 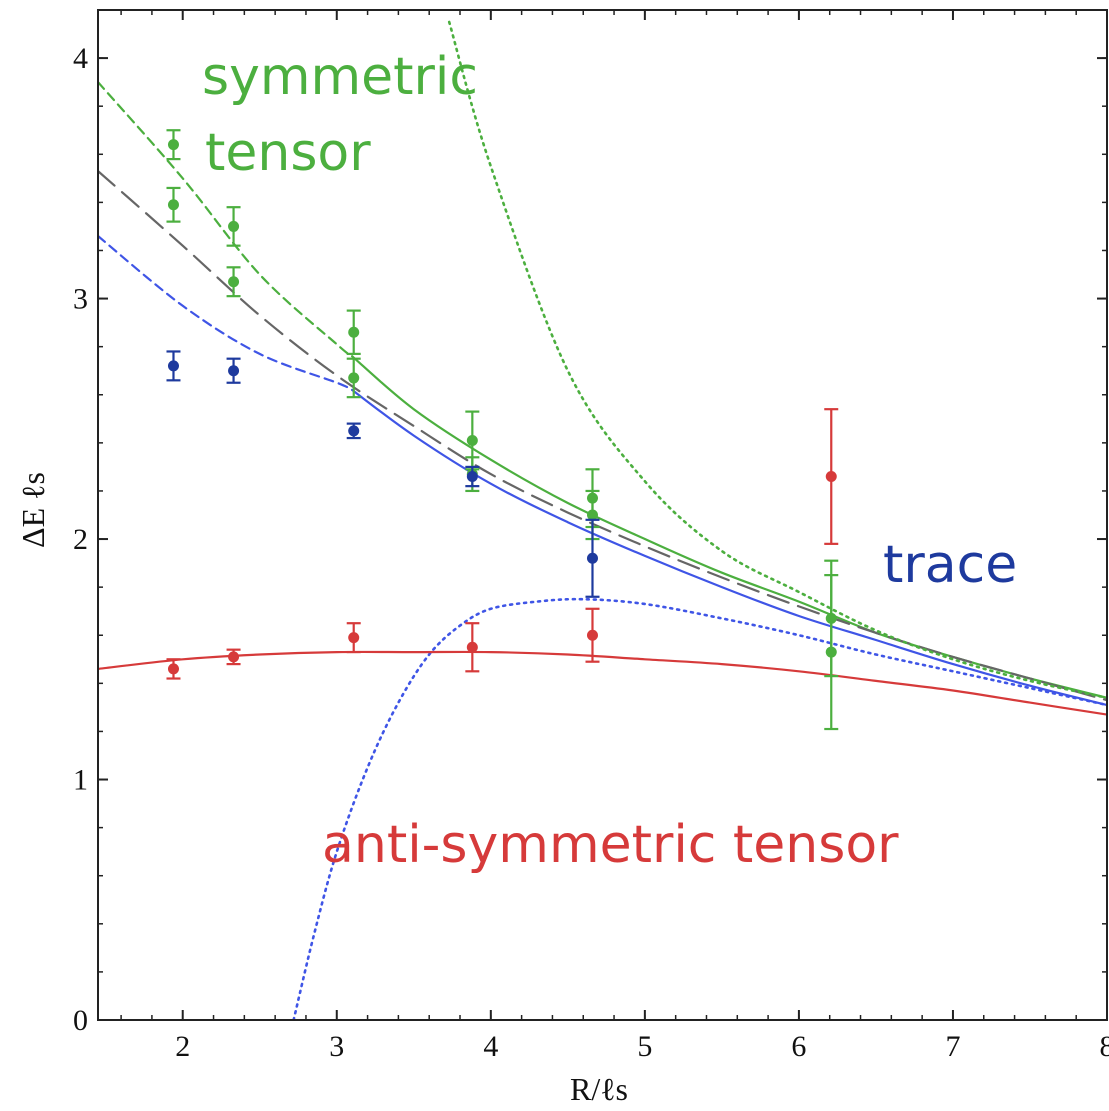 I want to click on annotation-tensor: tensor, so click(x=288, y=153).